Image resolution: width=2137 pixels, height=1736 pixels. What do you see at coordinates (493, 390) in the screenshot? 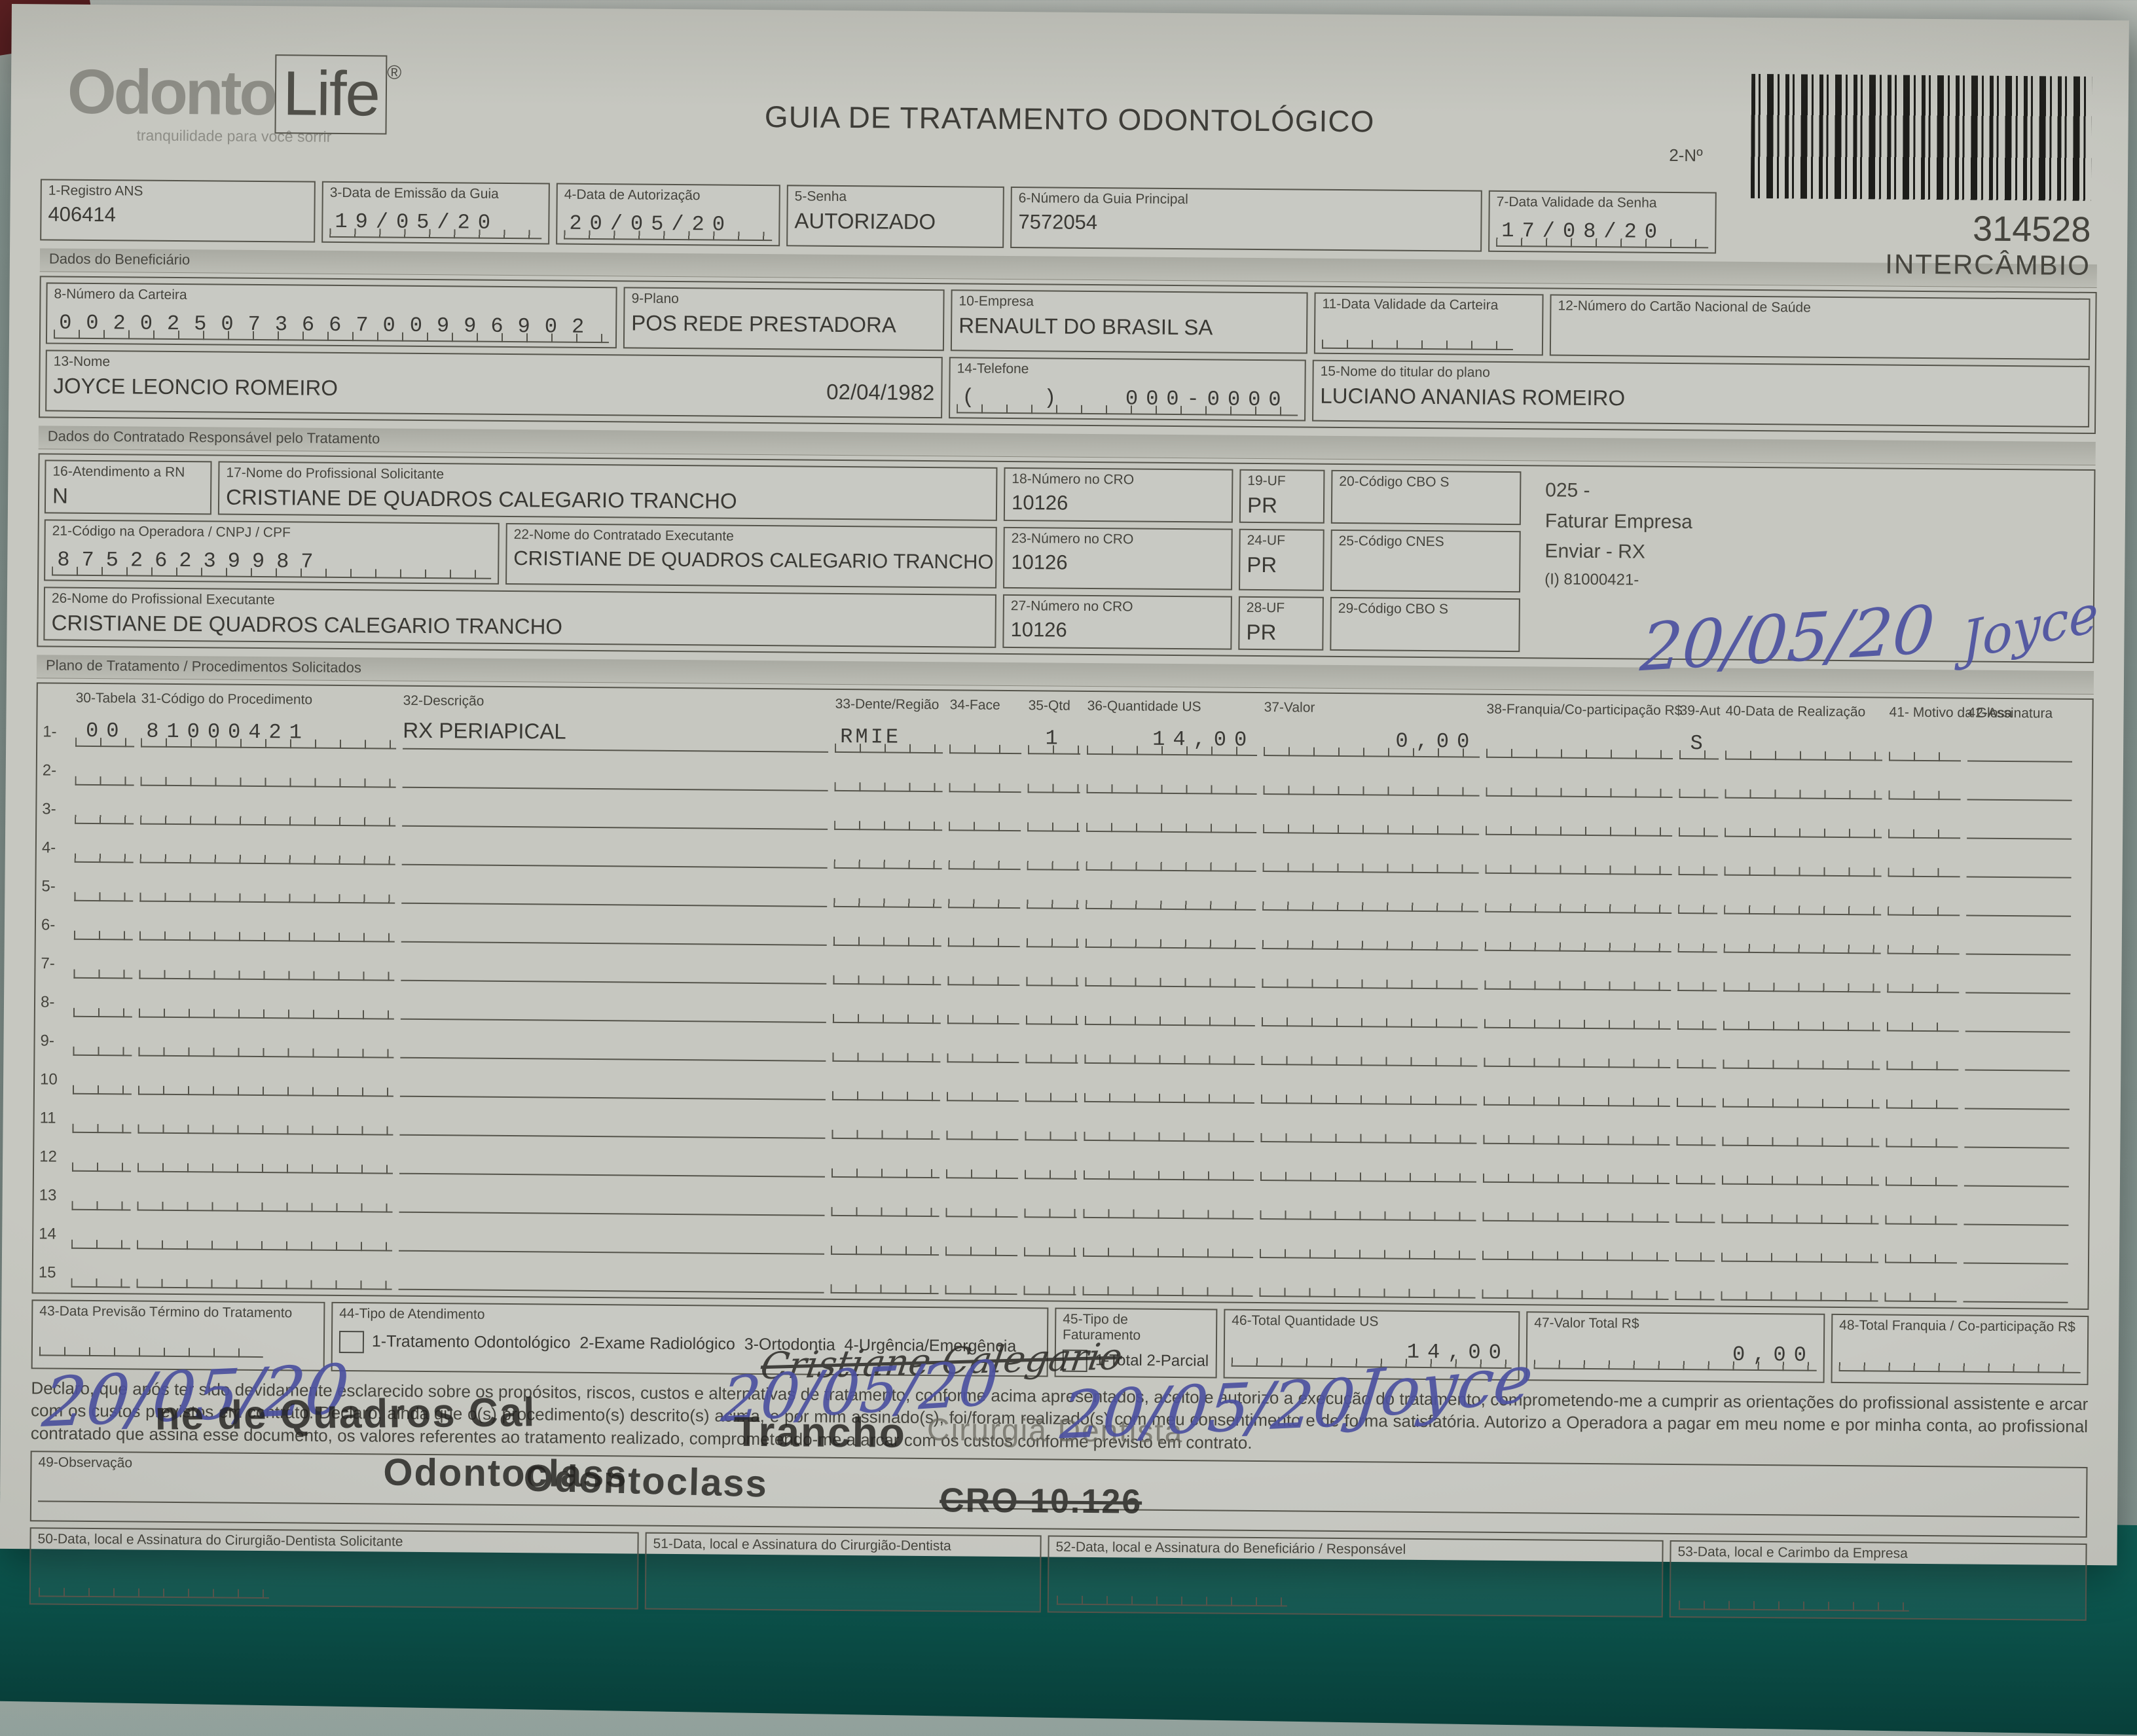
I see `field-value: JOYCE LEONCIO ROMEIRO 02/04/1982` at bounding box center [493, 390].